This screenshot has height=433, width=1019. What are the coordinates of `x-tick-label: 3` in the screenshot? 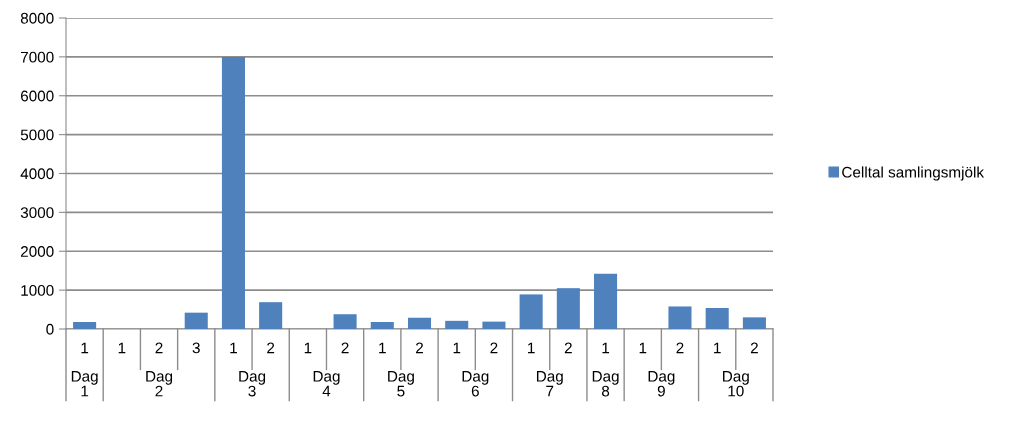 It's located at (196, 348).